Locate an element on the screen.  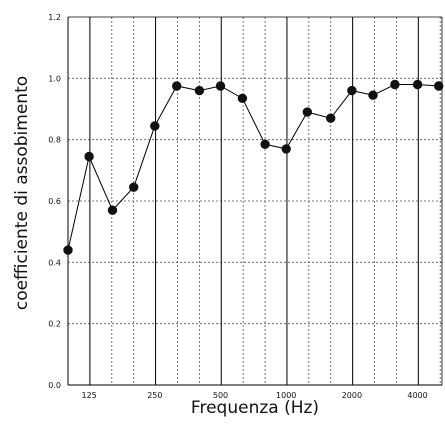
y-tick-label: 1.0 is located at coordinates (54, 78).